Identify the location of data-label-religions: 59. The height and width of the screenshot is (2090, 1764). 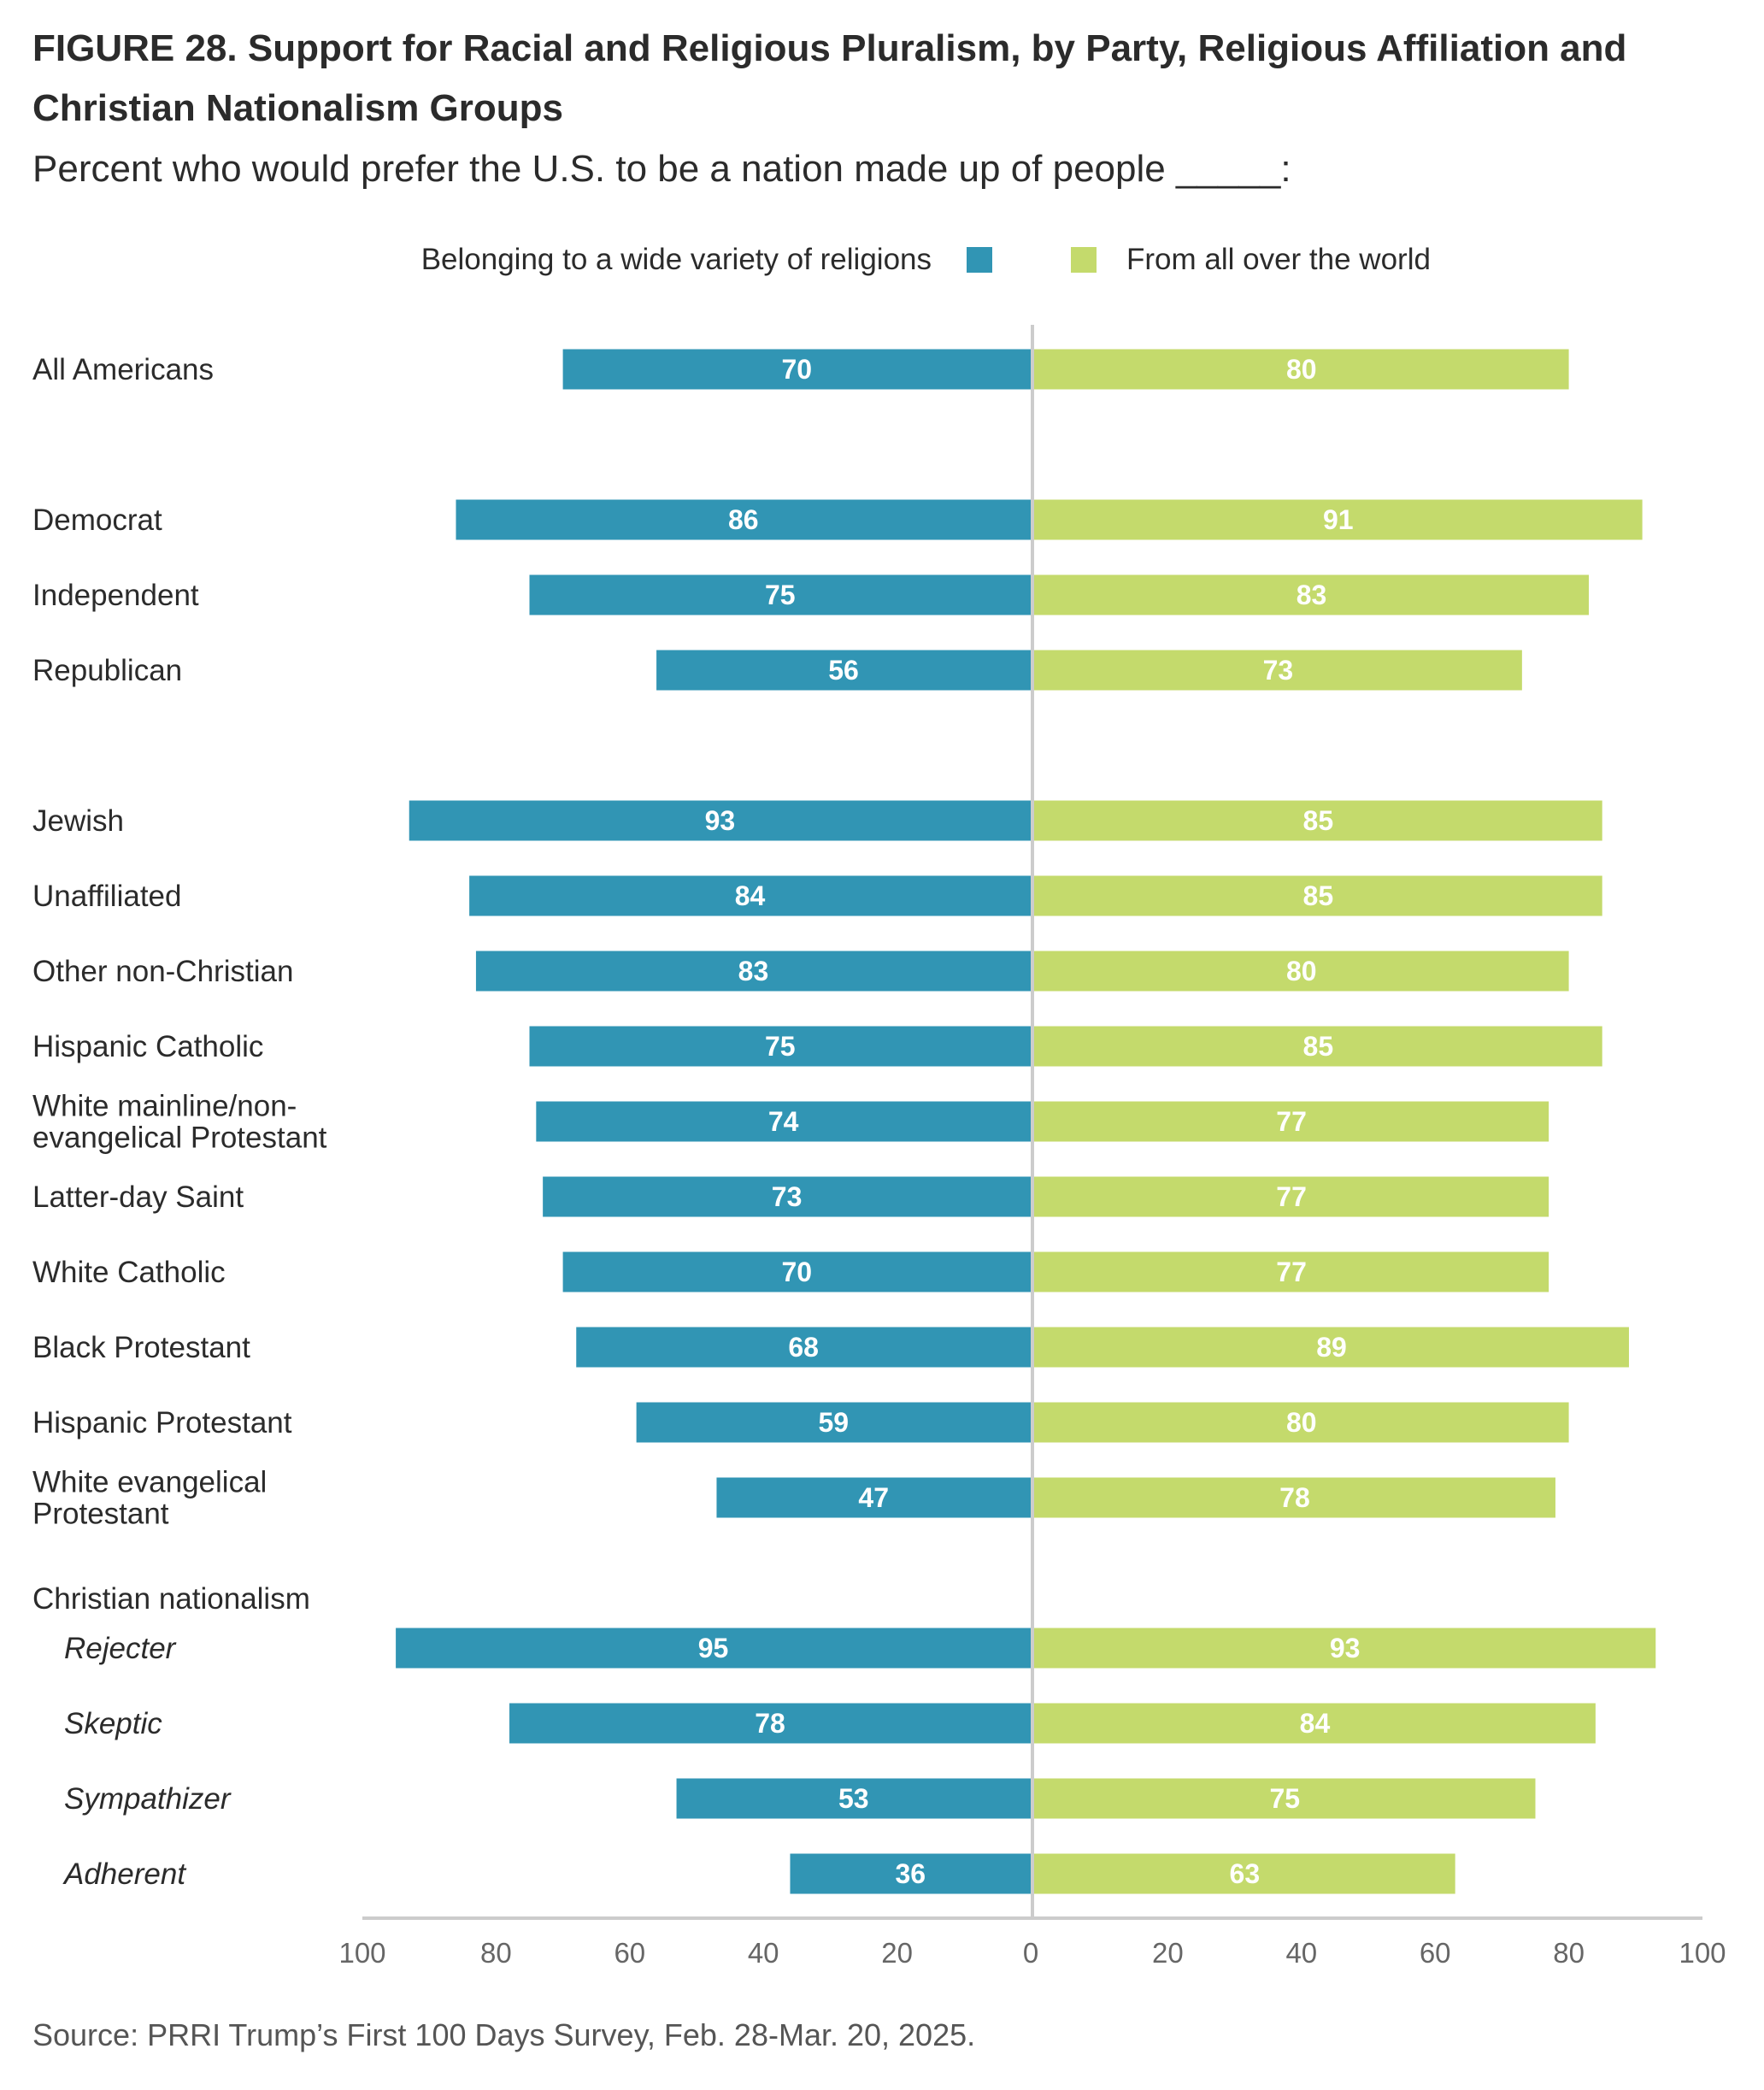
(834, 1422).